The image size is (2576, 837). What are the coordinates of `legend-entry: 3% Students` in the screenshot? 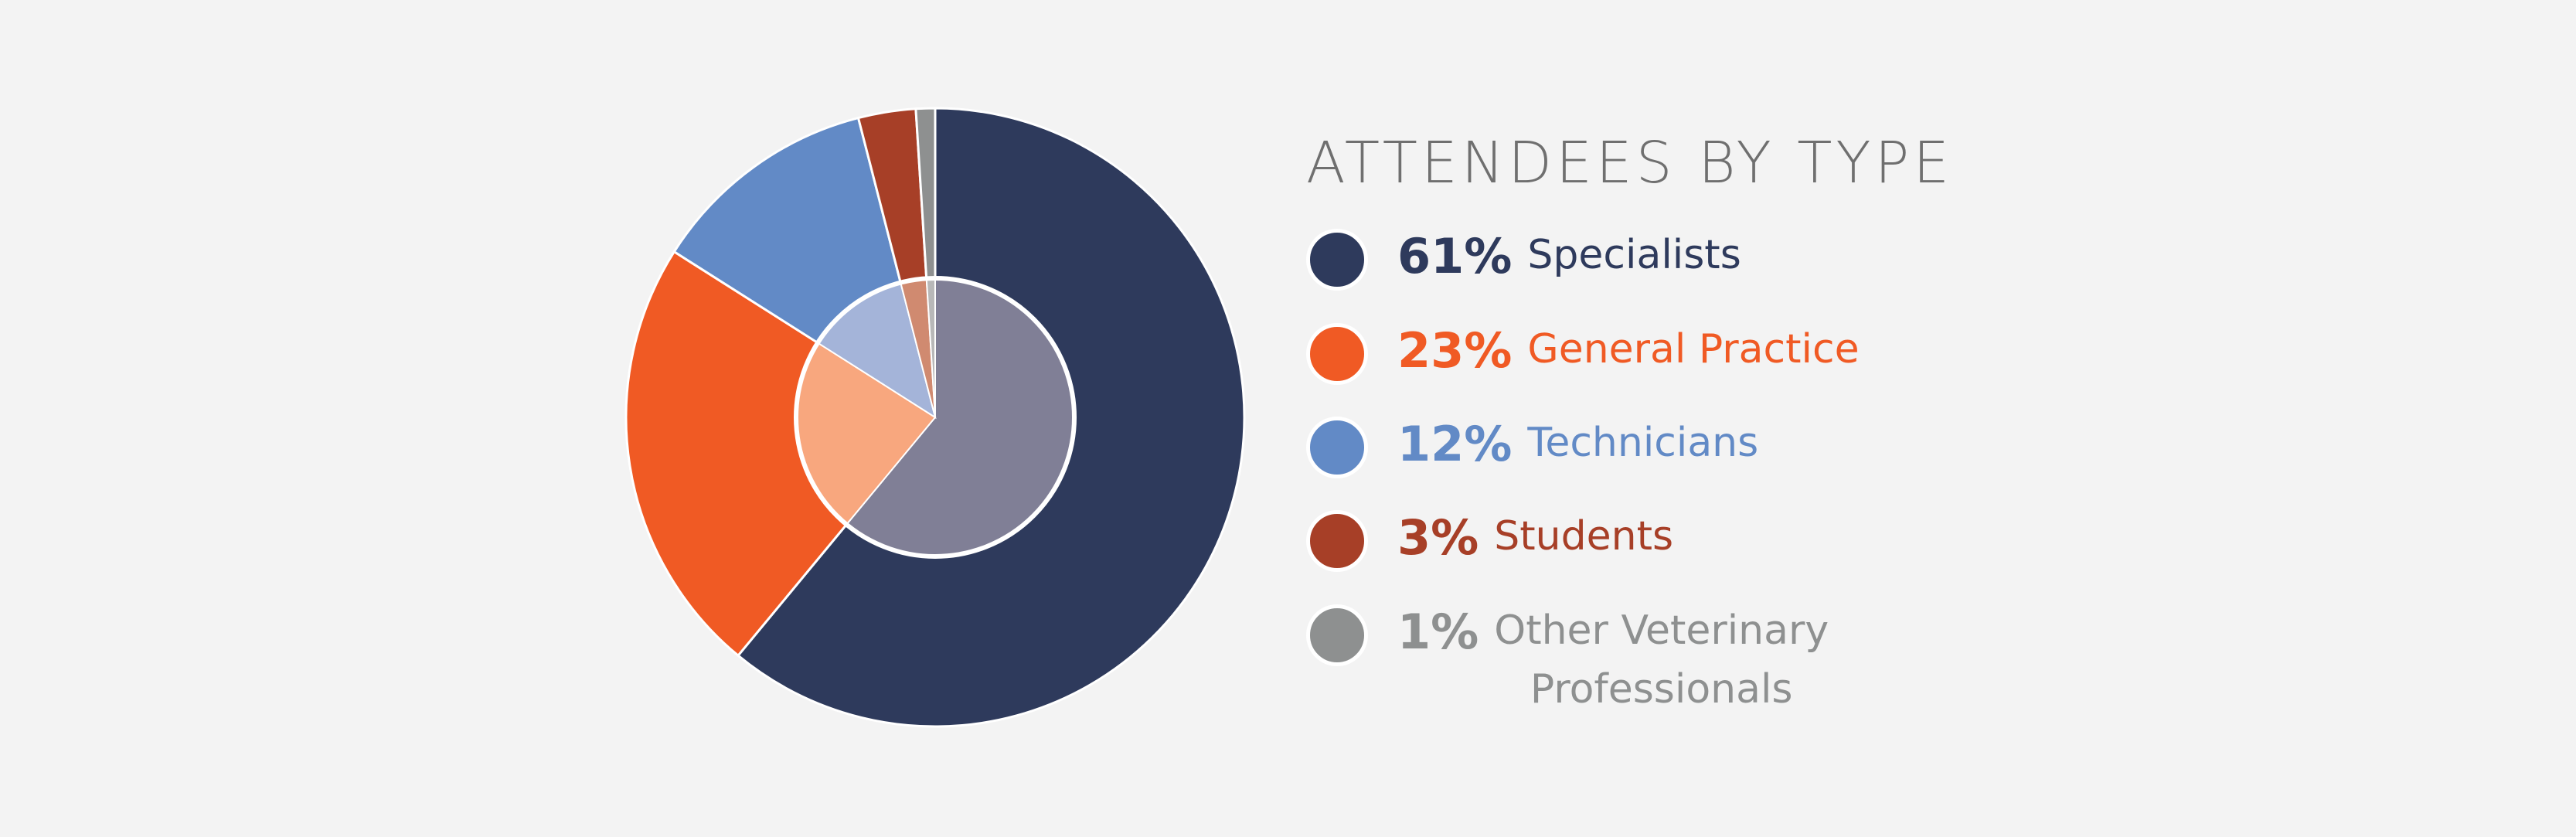 It's located at (1535, 539).